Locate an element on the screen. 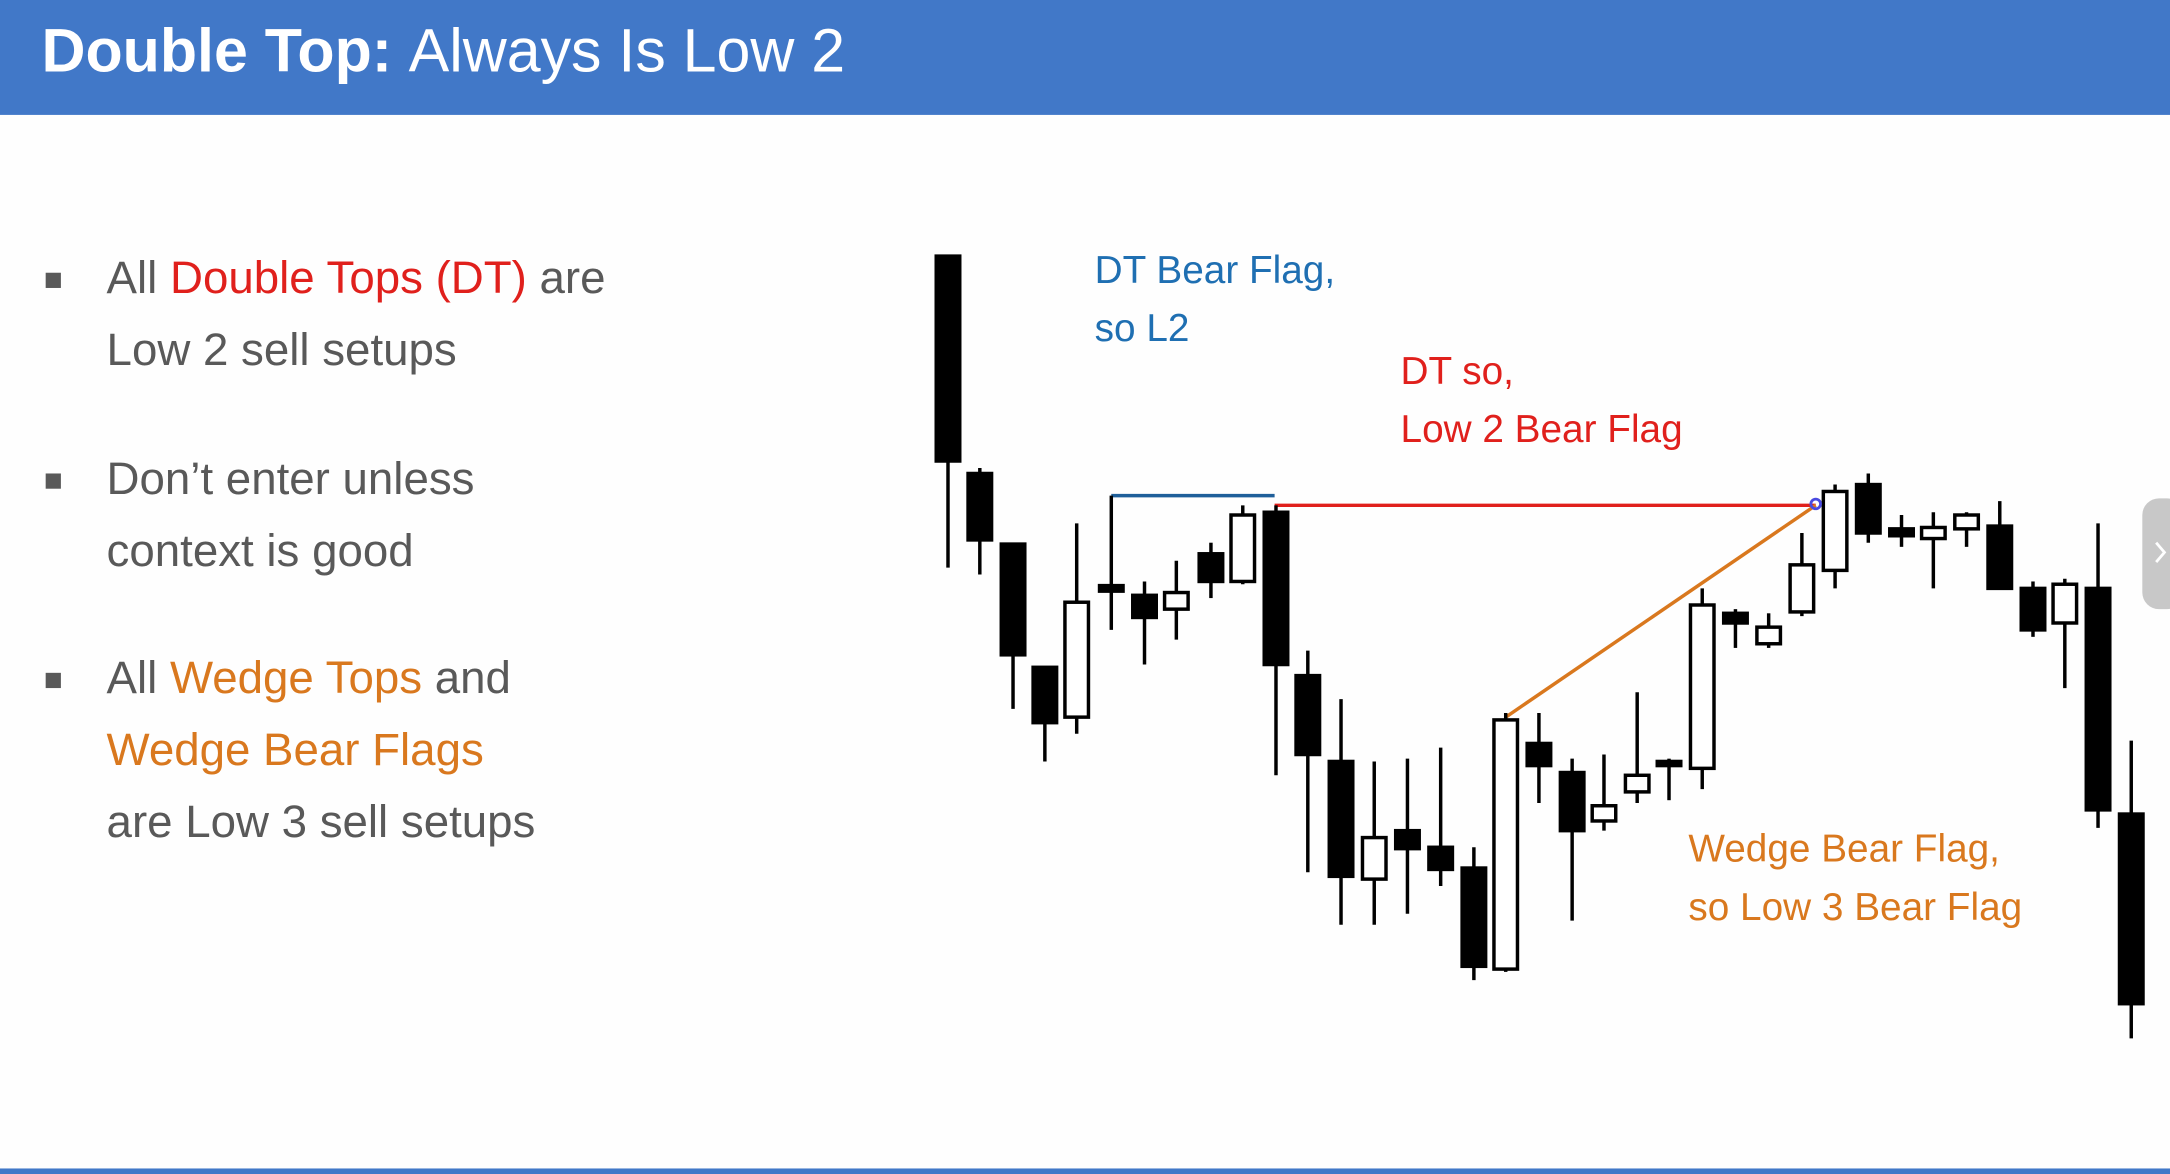  bullet-line: Low 2 sell setups is located at coordinates (282, 349).